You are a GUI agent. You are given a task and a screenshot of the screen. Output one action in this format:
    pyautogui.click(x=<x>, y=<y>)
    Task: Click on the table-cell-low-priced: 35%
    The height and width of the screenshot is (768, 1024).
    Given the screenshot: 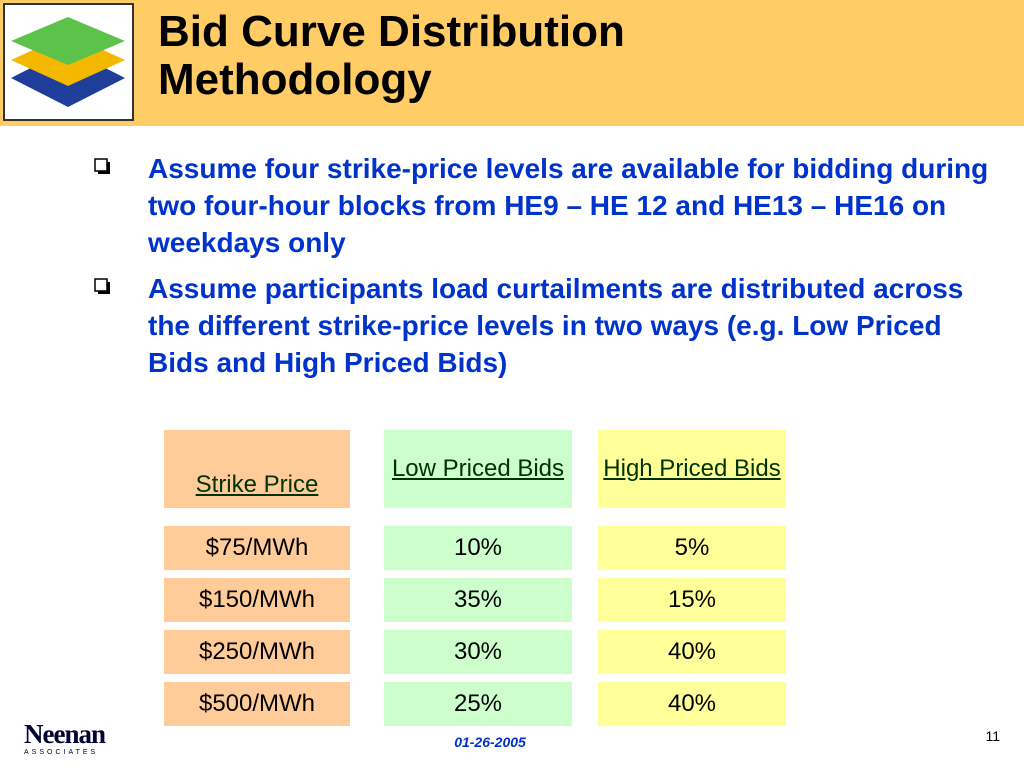 What is the action you would take?
    pyautogui.click(x=478, y=600)
    